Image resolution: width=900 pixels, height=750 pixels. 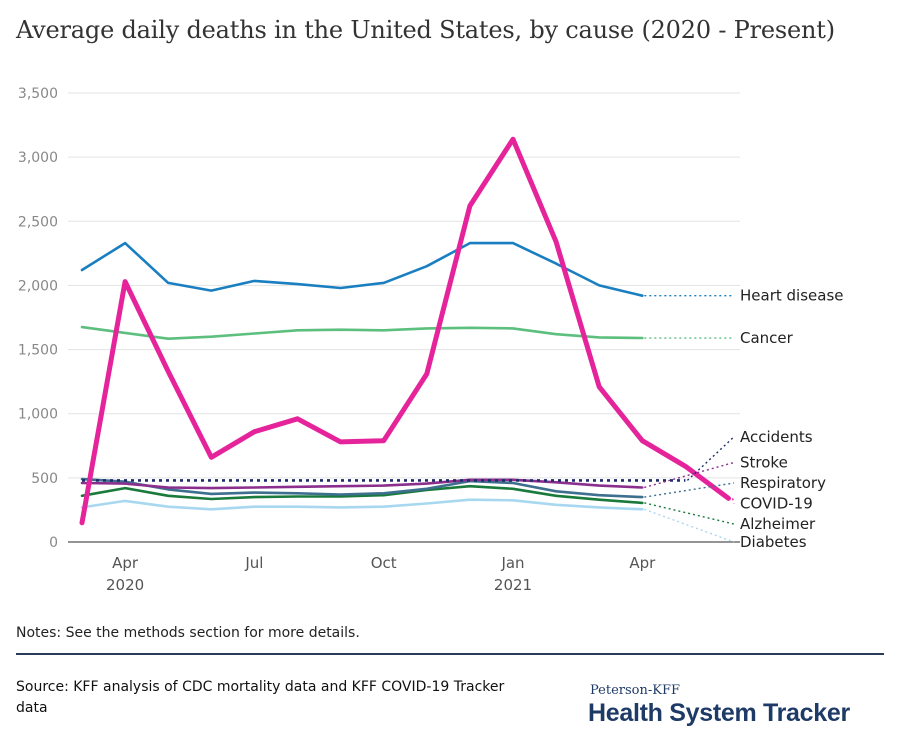 What do you see at coordinates (450, 654) in the screenshot?
I see `divider` at bounding box center [450, 654].